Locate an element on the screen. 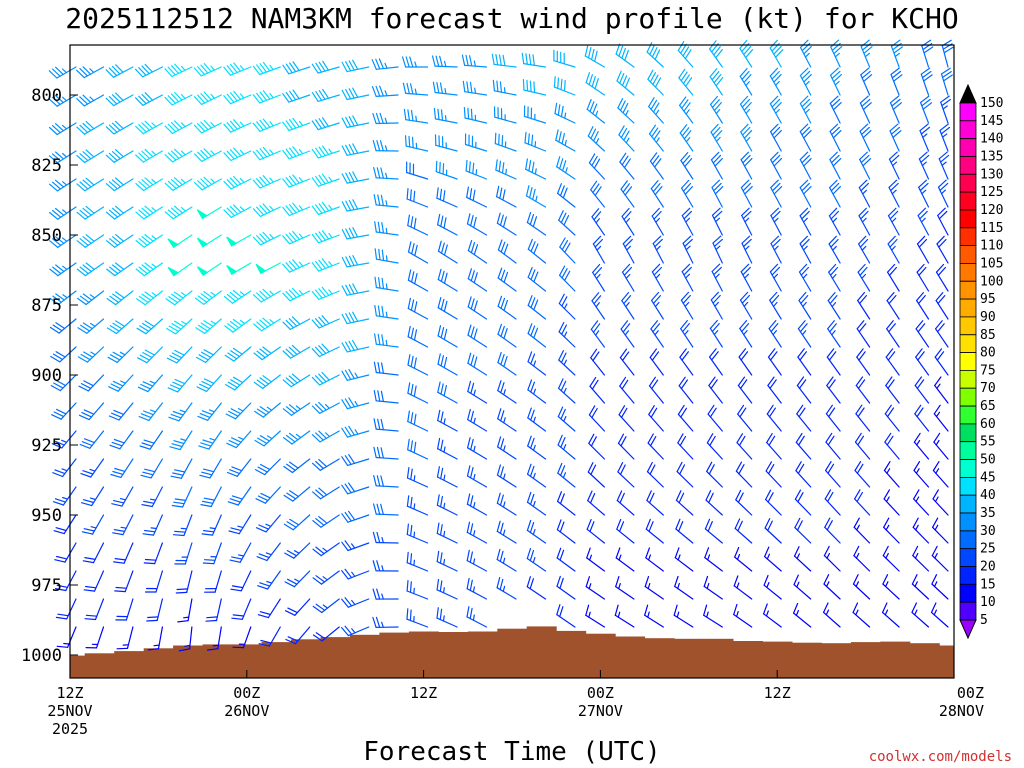 Image resolution: width=1024 pixels, height=768 pixels. y-tick-label: 1000 is located at coordinates (41, 656).